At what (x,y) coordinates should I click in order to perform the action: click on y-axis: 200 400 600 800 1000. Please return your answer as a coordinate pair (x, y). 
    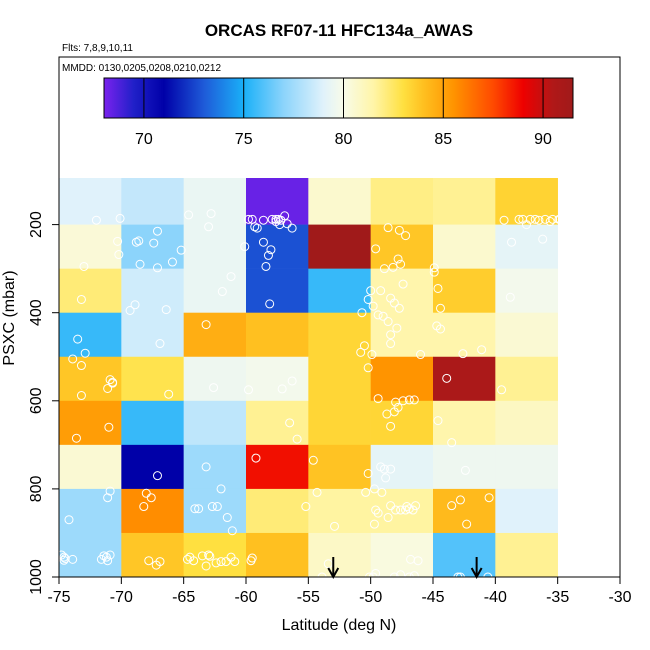
    Looking at the image, I should click on (43, 403).